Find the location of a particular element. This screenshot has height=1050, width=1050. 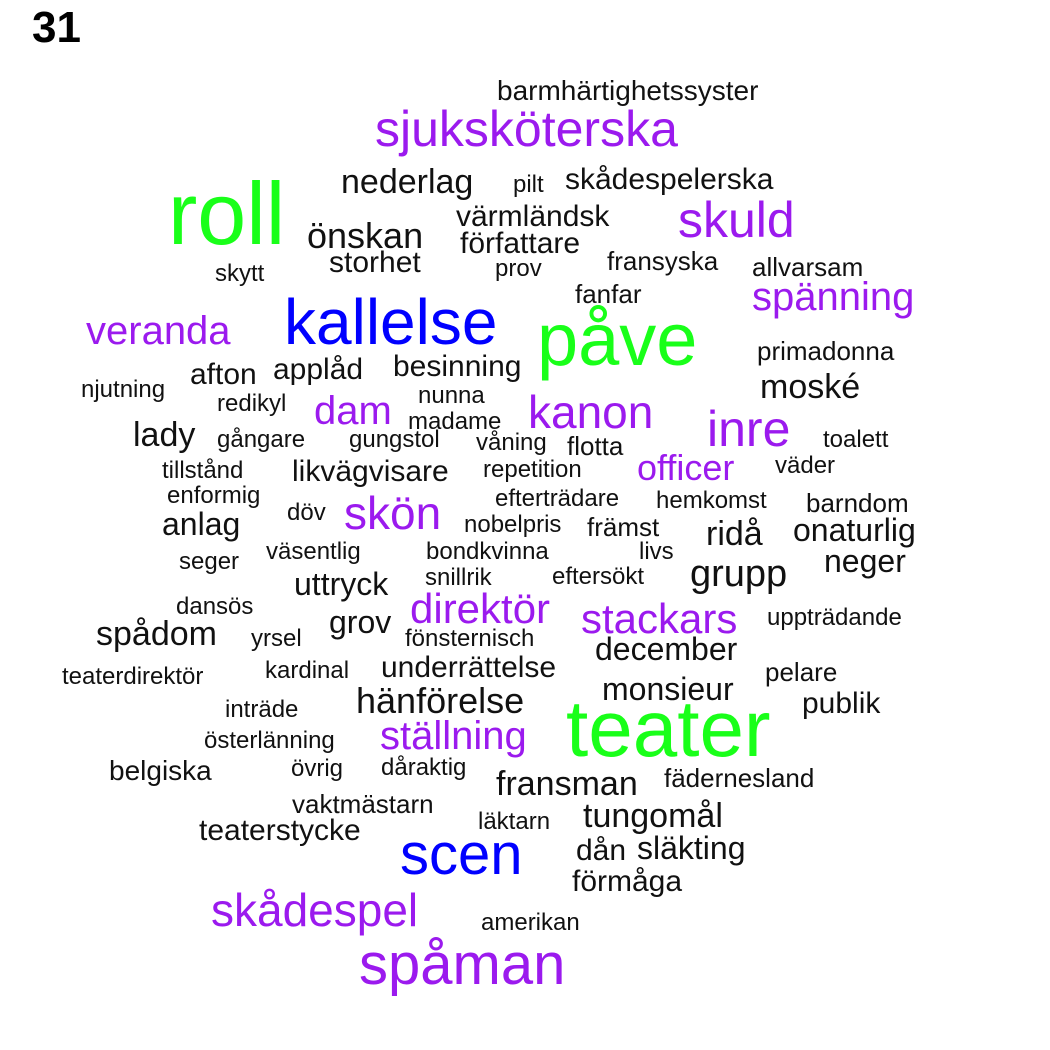

page-number: 31 is located at coordinates (56, 27).